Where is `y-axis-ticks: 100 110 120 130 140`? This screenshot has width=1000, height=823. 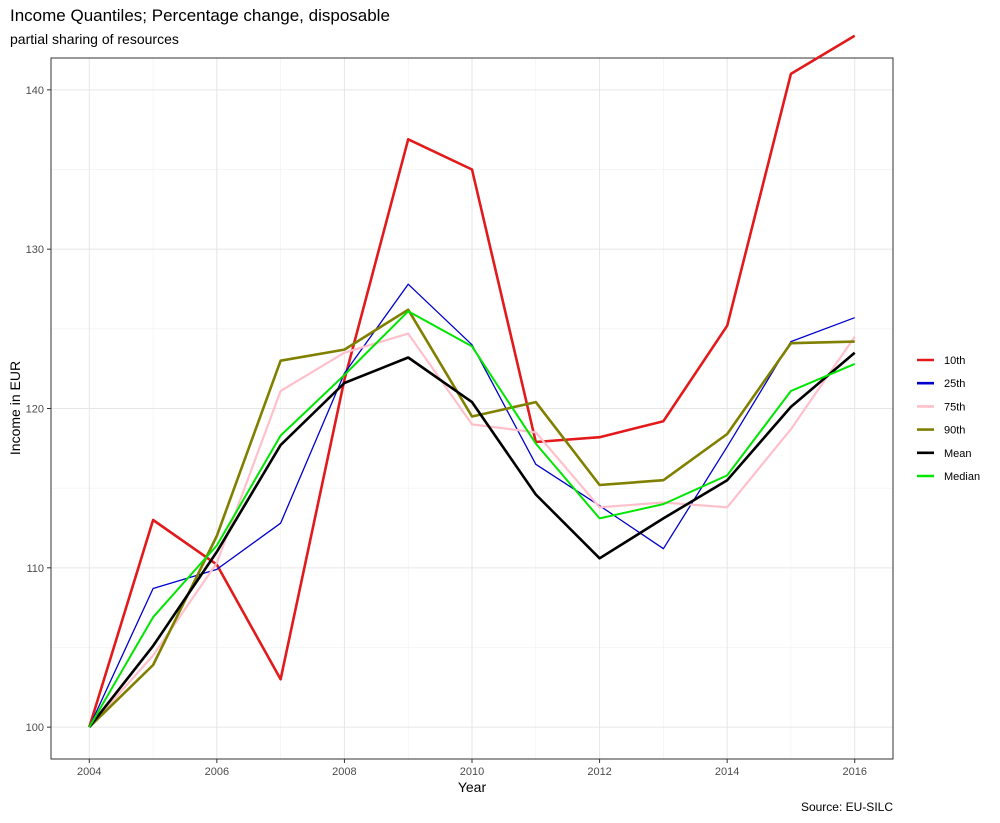 y-axis-ticks: 100 110 120 130 140 is located at coordinates (38, 409).